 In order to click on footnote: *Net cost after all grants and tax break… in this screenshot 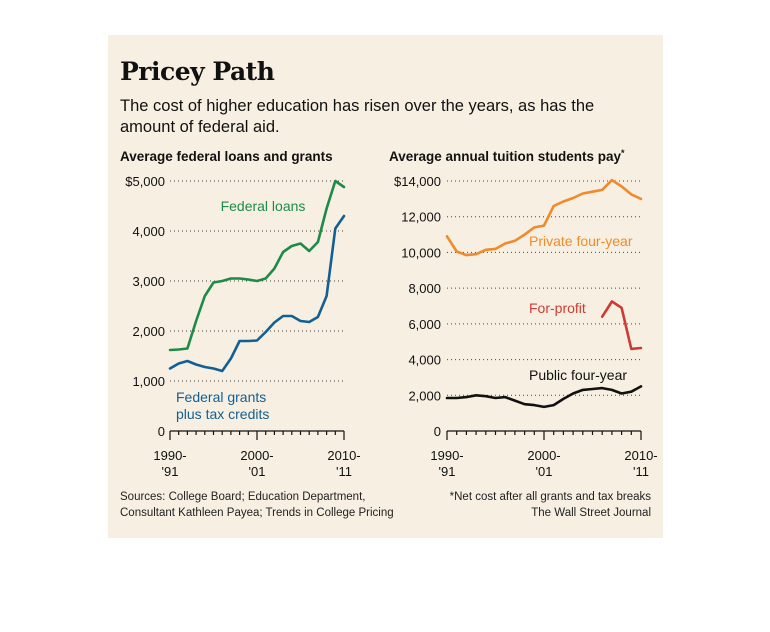, I will do `click(551, 497)`.